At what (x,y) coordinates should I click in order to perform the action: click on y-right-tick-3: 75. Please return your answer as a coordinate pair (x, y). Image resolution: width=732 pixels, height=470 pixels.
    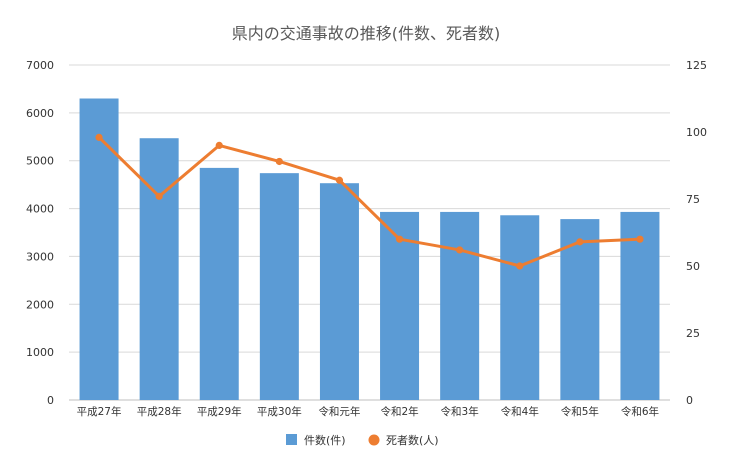
    Looking at the image, I should click on (693, 199).